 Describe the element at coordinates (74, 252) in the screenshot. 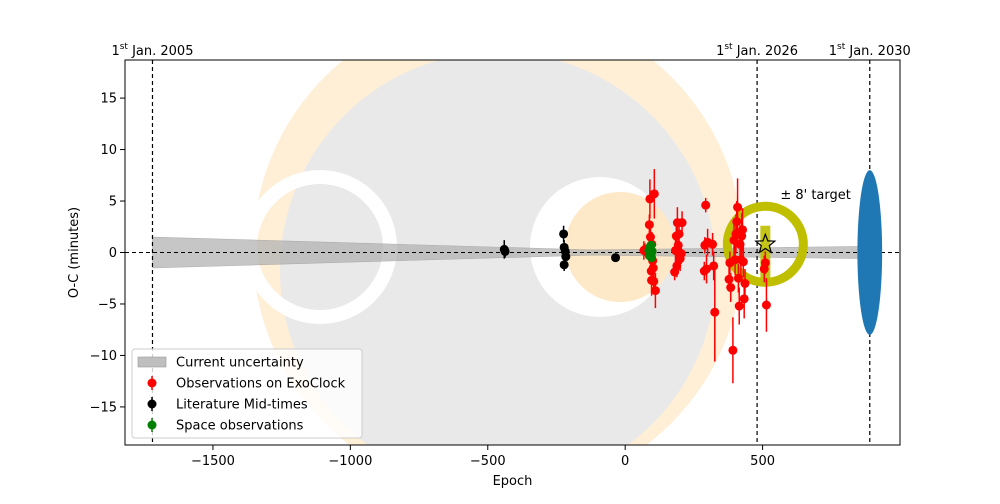

I see `y-axis-label: O-C (minutes)` at that location.